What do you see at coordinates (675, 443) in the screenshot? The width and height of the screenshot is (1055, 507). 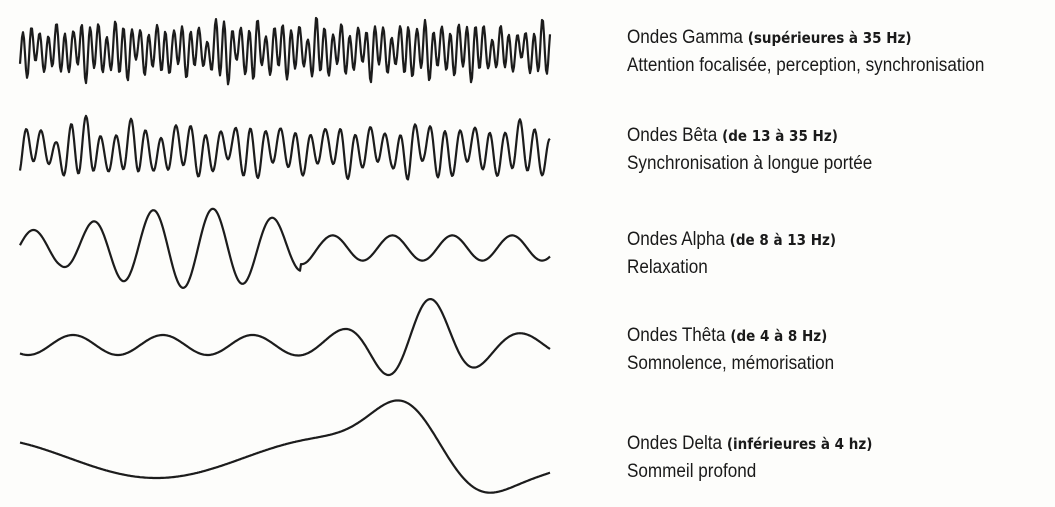 I see `wave-name: Ondes Delta` at bounding box center [675, 443].